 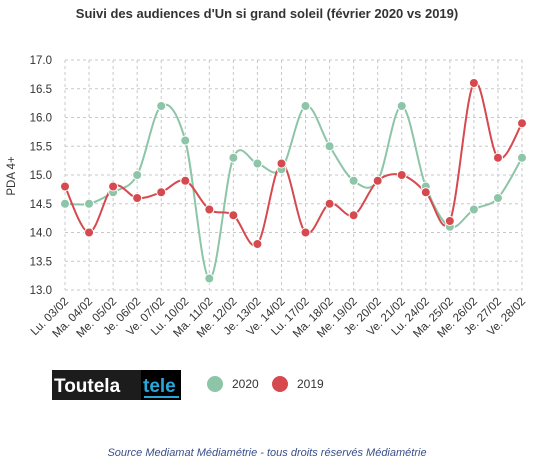 What do you see at coordinates (215, 384) in the screenshot?
I see `legend-marker-2020` at bounding box center [215, 384].